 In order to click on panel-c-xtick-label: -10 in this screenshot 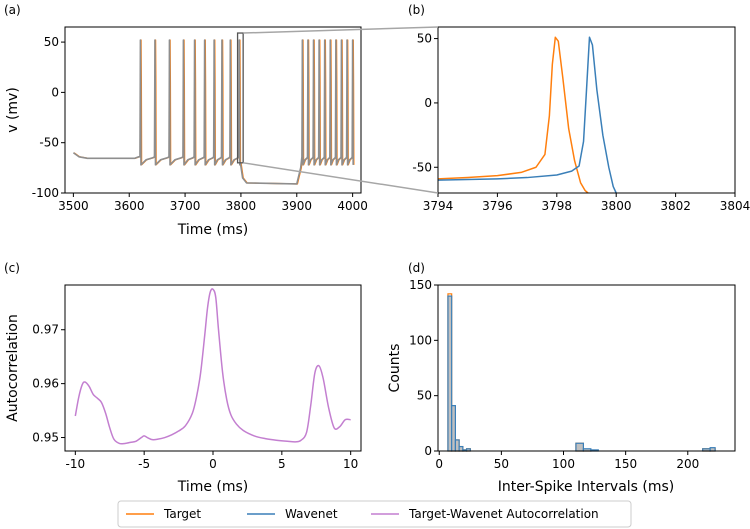, I will do `click(76, 464)`.